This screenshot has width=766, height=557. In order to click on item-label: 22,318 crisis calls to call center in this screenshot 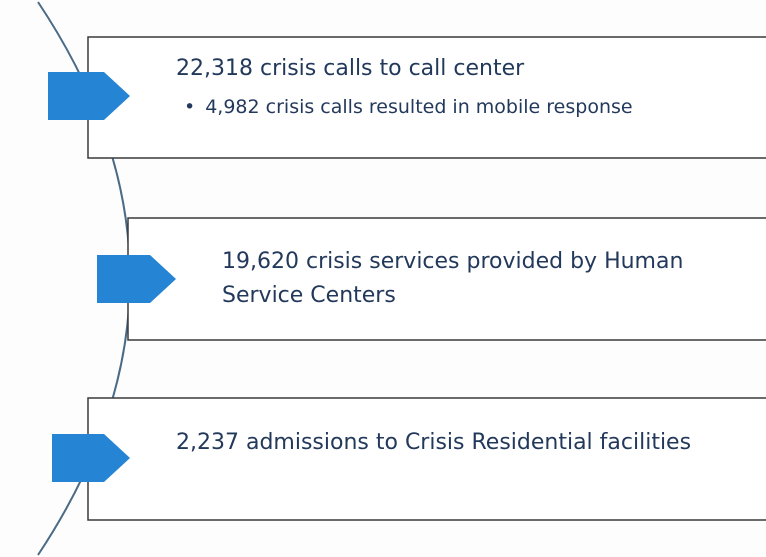, I will do `click(350, 68)`.